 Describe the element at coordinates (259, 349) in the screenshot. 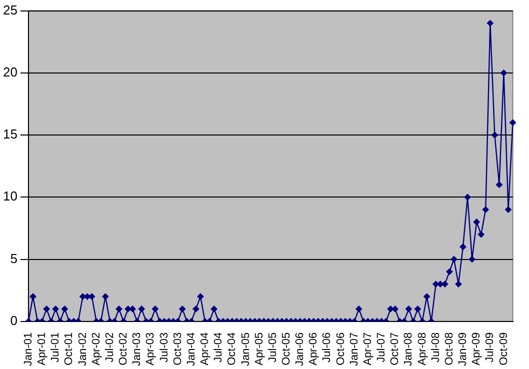

I see `x-tick-label: Apr-05` at that location.